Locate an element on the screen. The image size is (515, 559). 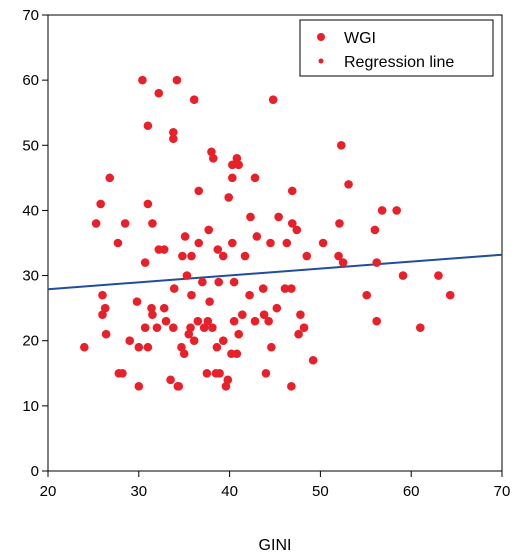
legend-box is located at coordinates (396, 48).